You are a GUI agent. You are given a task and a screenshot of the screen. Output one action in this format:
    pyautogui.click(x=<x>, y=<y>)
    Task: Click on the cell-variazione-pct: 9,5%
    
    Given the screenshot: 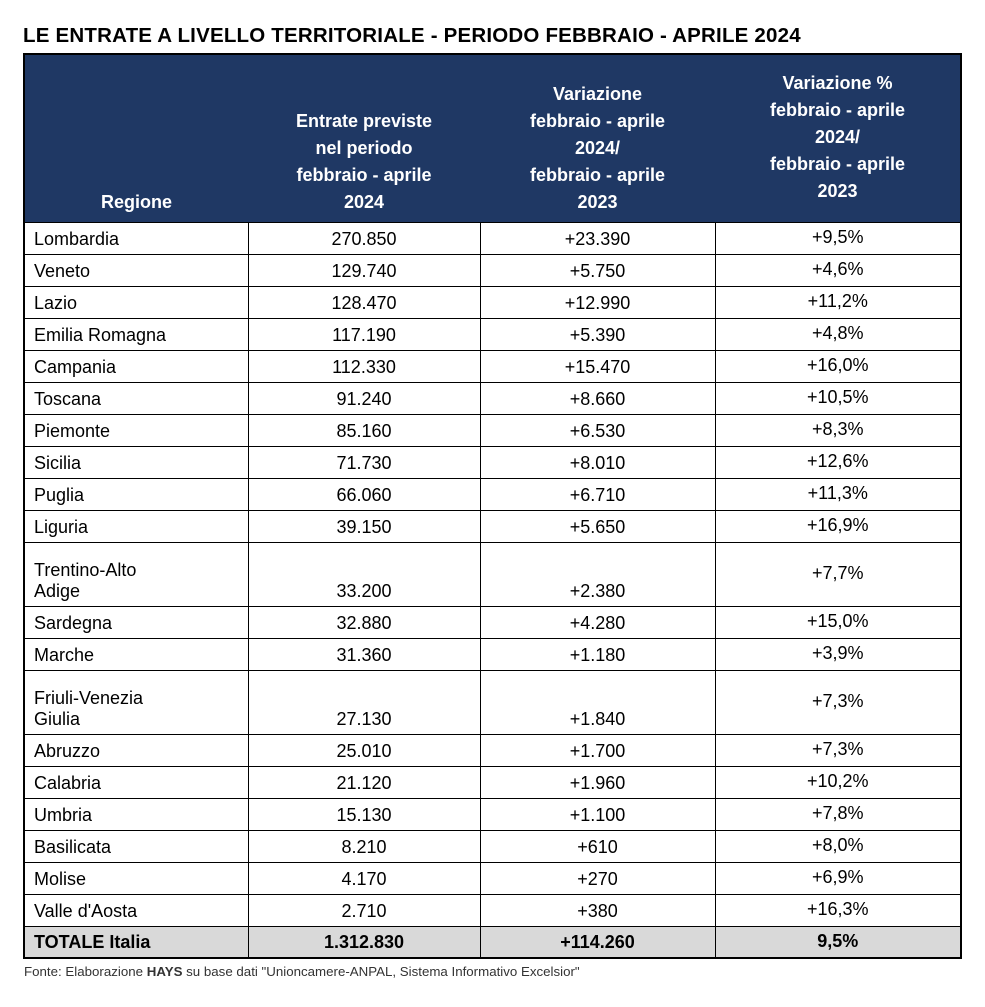 What is the action you would take?
    pyautogui.click(x=838, y=942)
    